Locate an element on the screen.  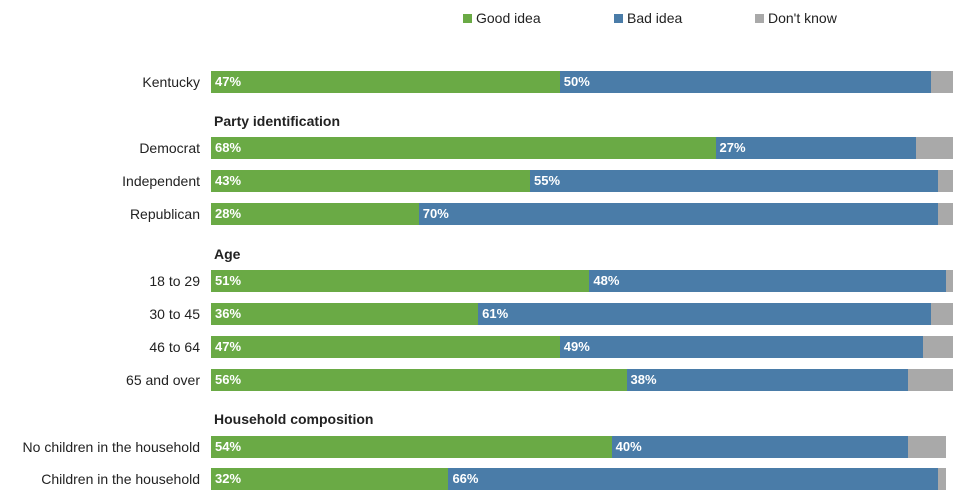
legend-item-dont-know: Don't know is located at coordinates (796, 18).